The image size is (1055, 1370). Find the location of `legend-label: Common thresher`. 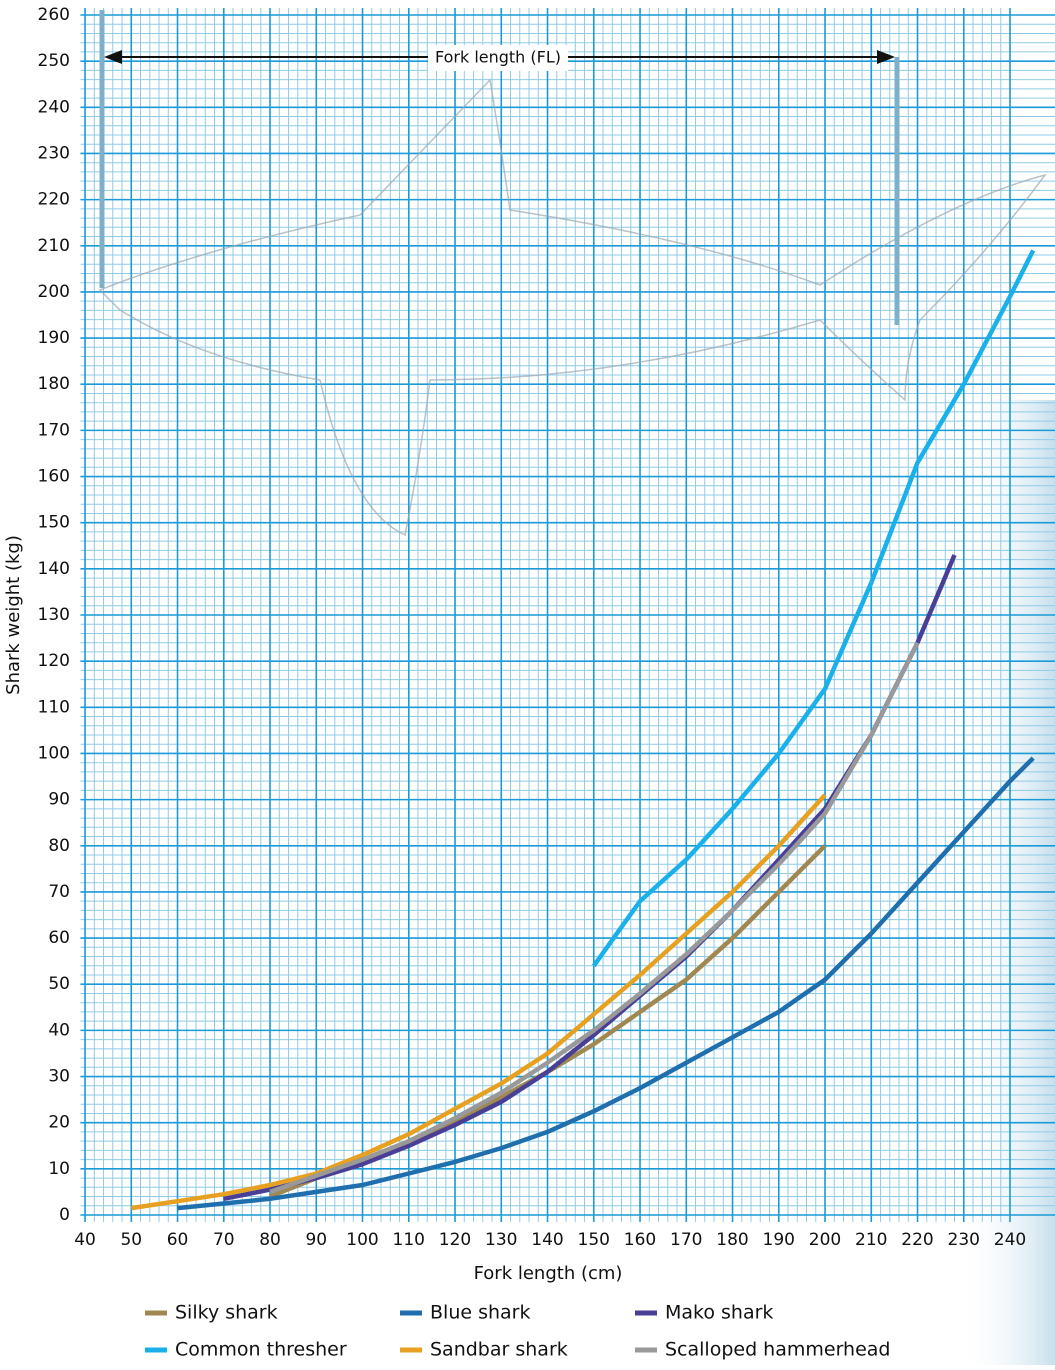

legend-label: Common thresher is located at coordinates (261, 1350).